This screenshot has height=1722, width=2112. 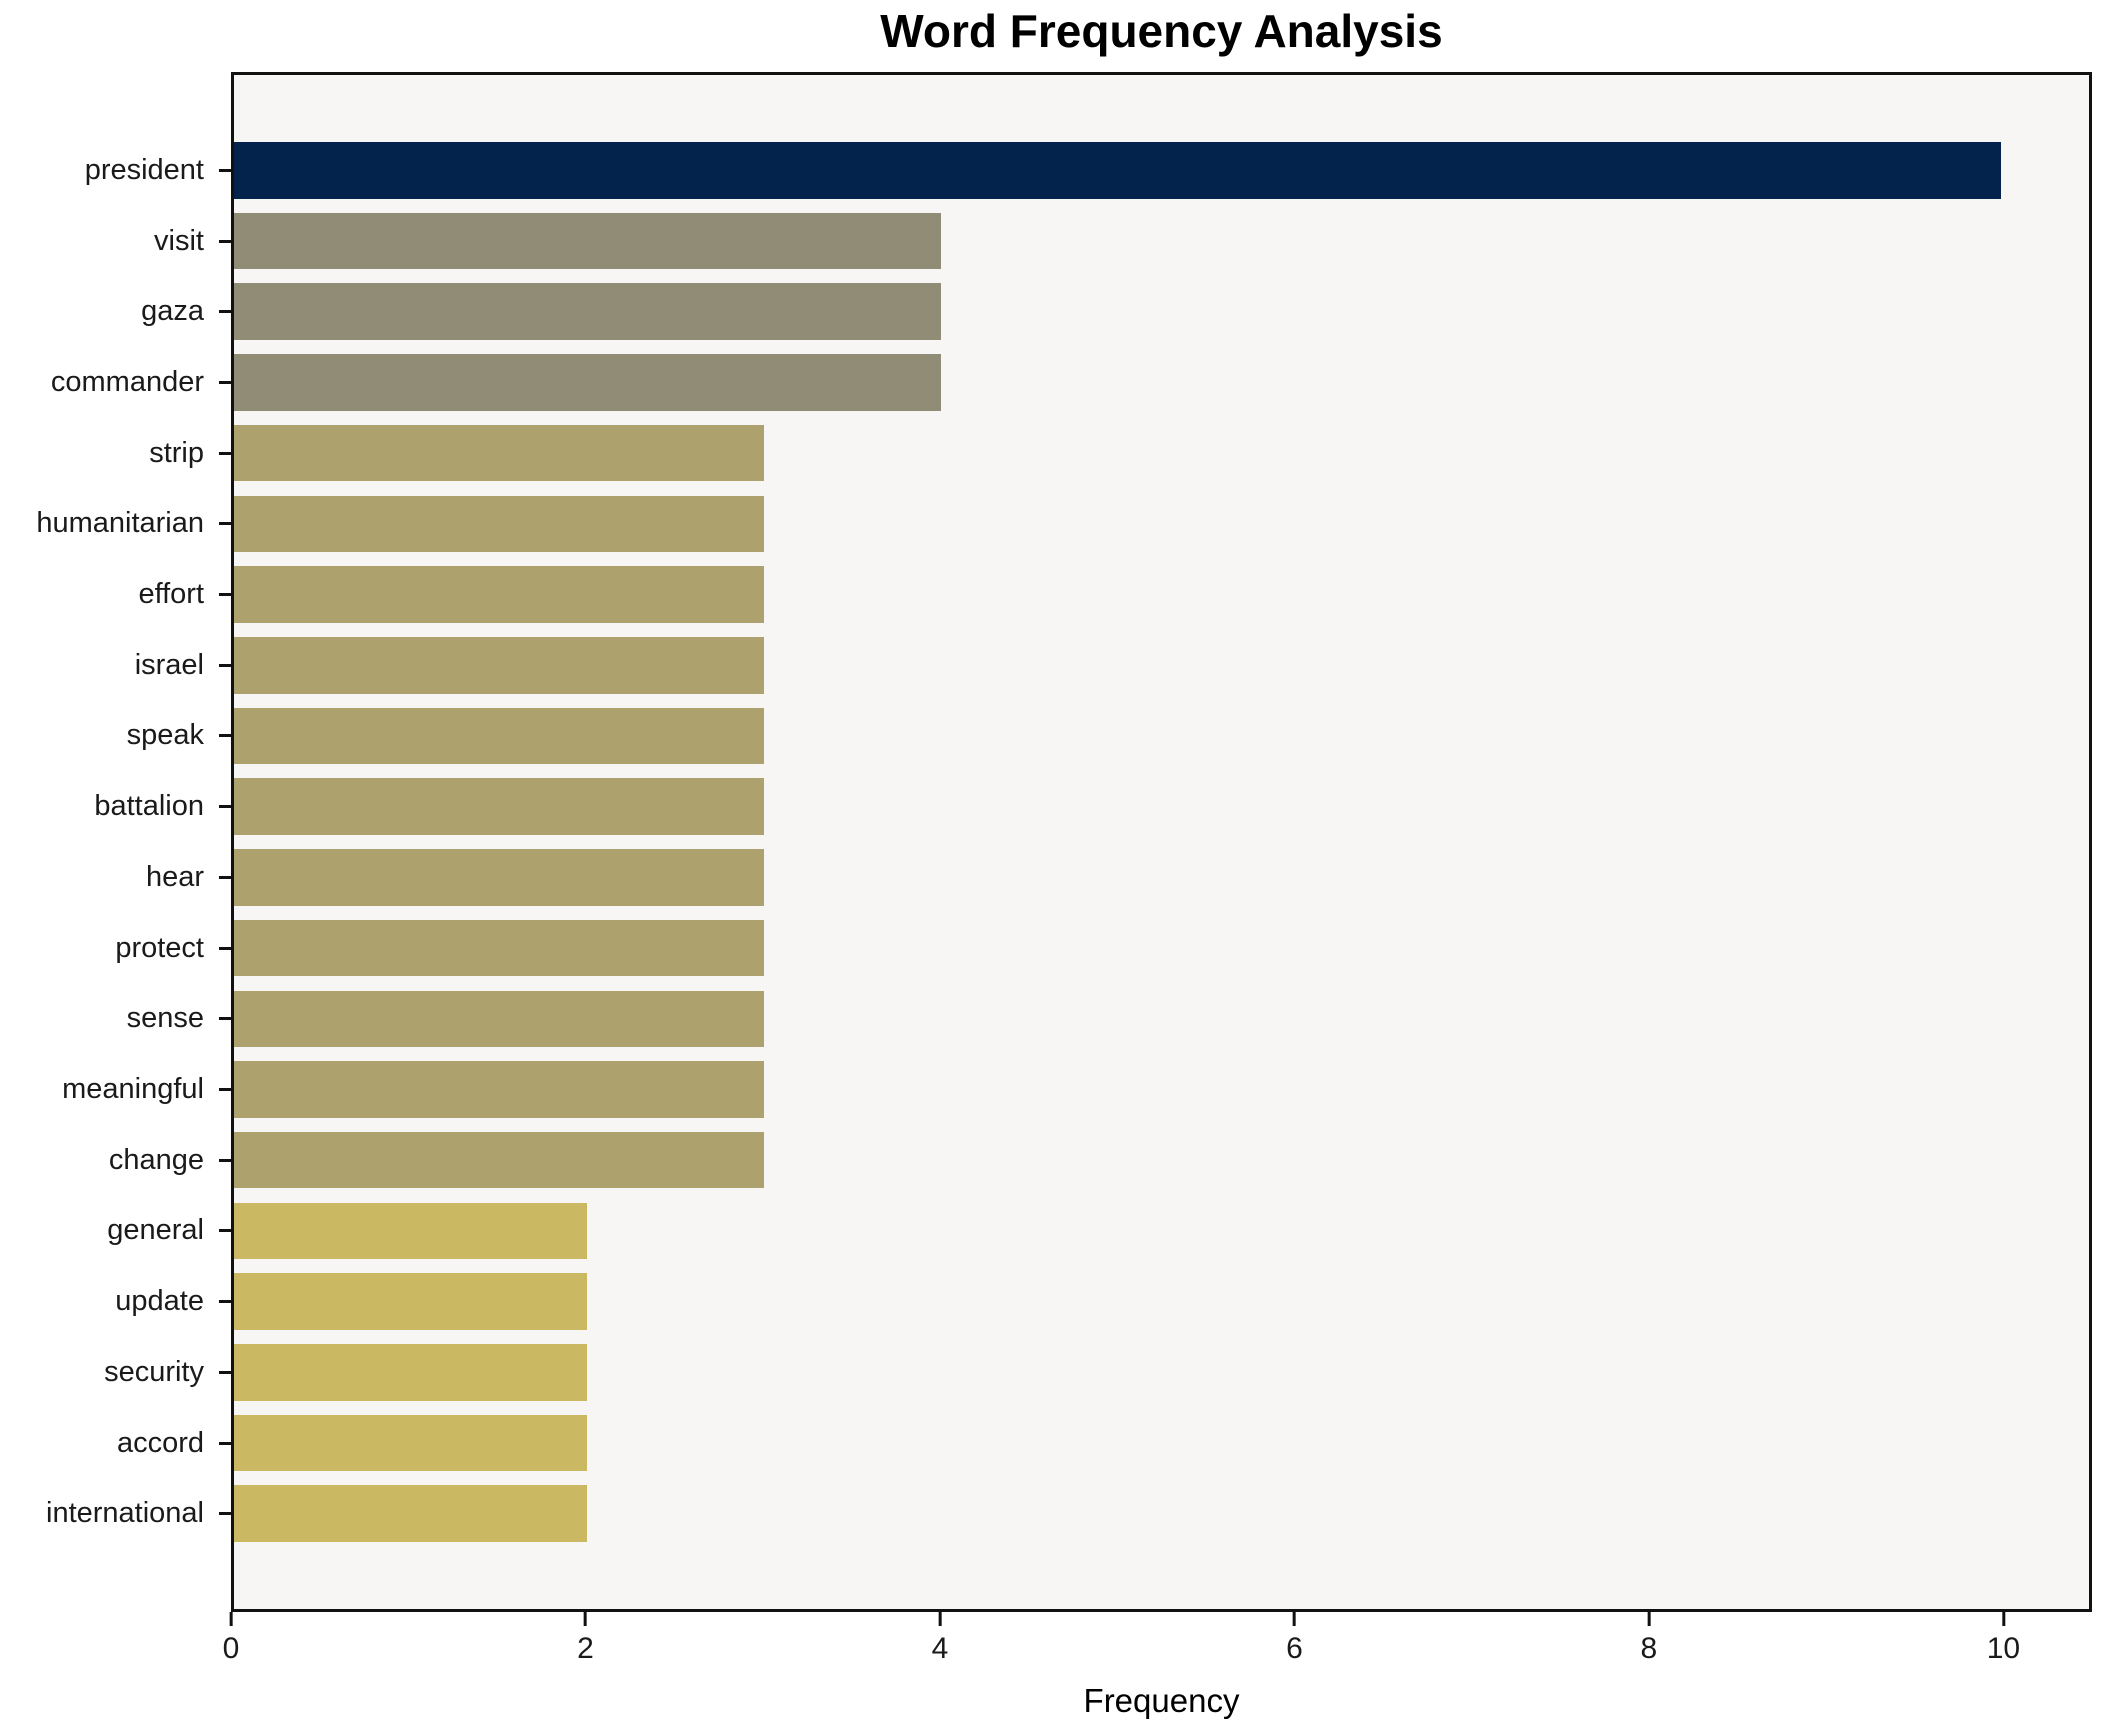 I want to click on bar-row: accord, so click(x=1103, y=1443).